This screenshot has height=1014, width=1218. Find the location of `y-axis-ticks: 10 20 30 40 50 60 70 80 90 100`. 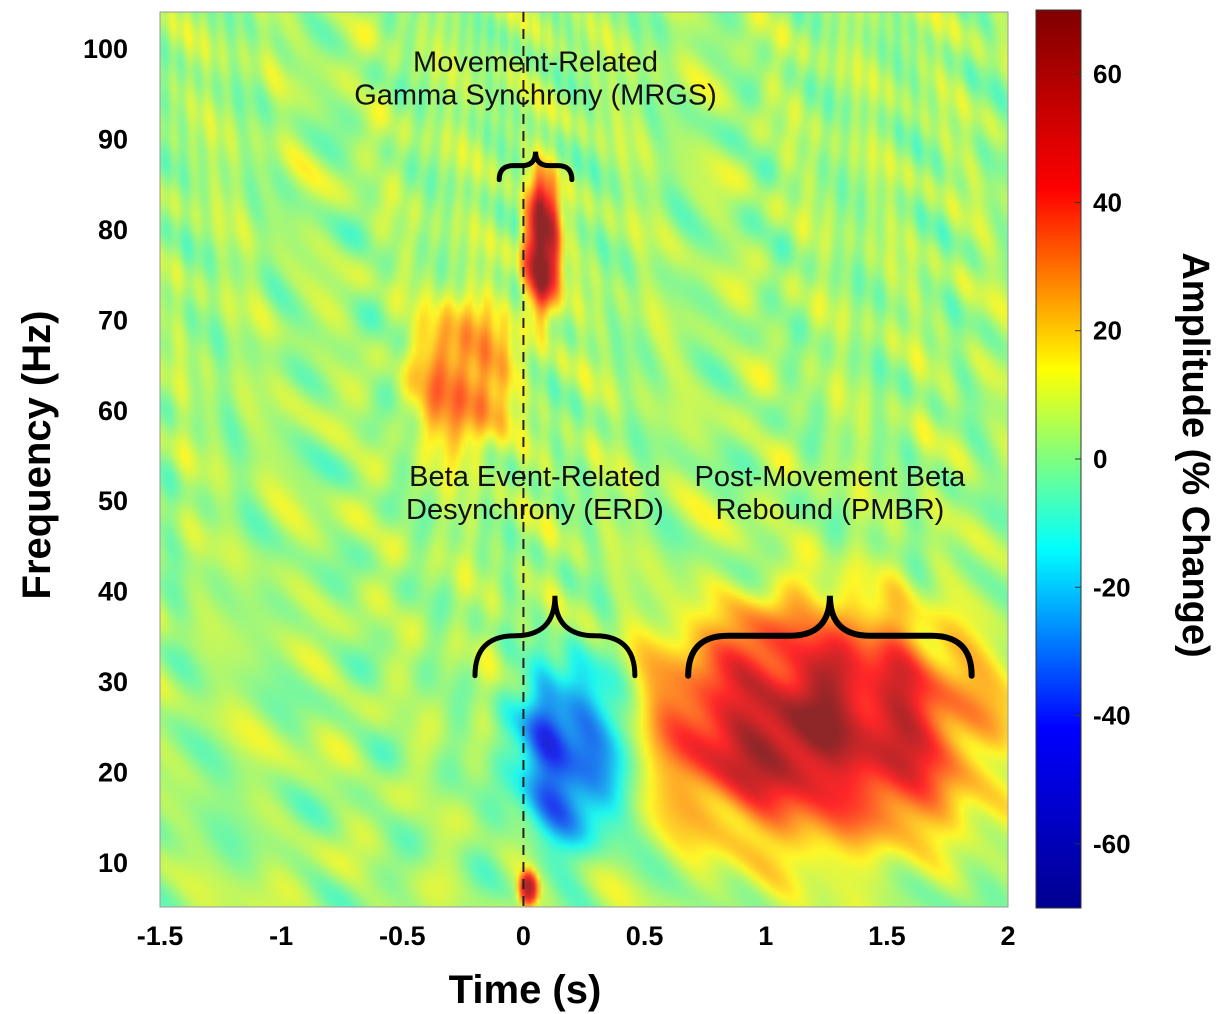

y-axis-ticks: 10 20 30 40 50 60 70 80 90 100 is located at coordinates (105, 456).